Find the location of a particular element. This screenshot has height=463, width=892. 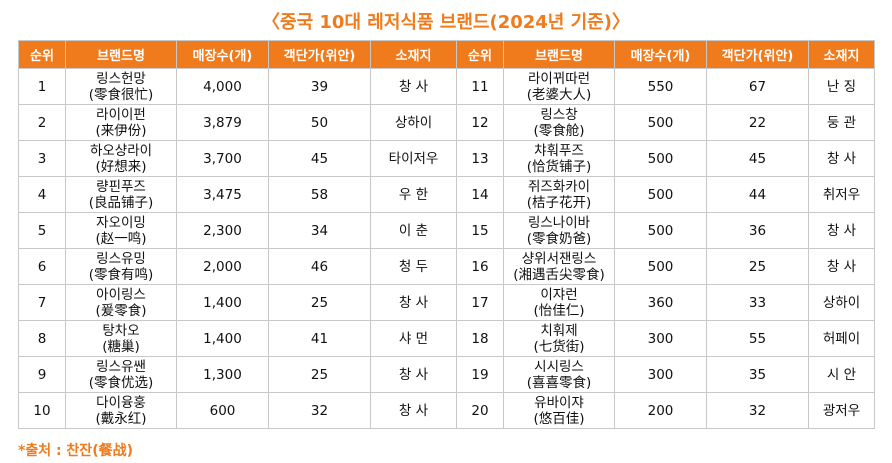

table-row: 2 라이이펀 (来伊份) 3,879 50 상하이 12 링스창 (零食舱) 500 22 둥 관 is located at coordinates (446, 122).